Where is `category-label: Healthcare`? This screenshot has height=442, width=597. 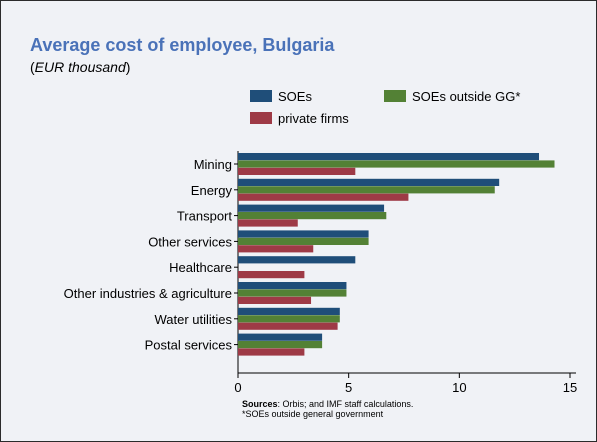
category-label: Healthcare is located at coordinates (200, 267).